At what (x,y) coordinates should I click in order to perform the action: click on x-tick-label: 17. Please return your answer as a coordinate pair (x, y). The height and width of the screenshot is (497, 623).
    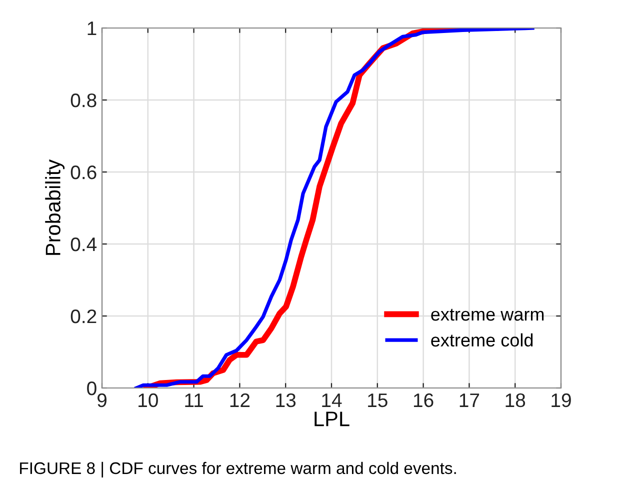
    Looking at the image, I should click on (470, 400).